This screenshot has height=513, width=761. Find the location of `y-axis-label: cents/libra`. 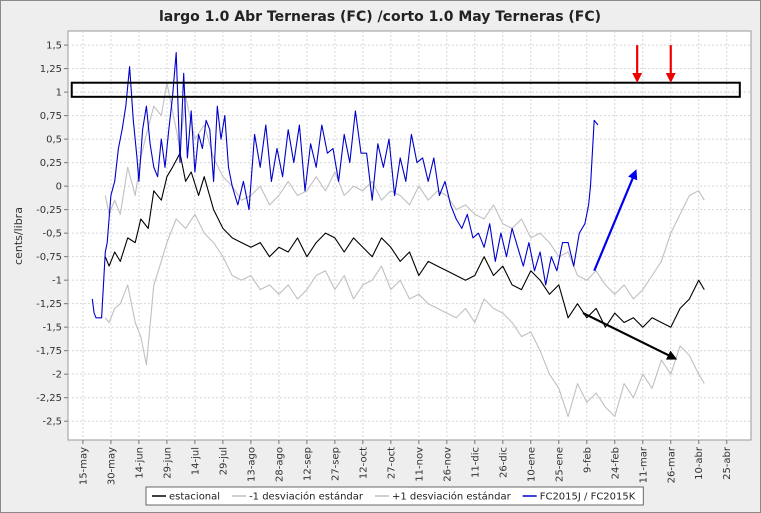

y-axis-label: cents/libra is located at coordinates (18, 236).